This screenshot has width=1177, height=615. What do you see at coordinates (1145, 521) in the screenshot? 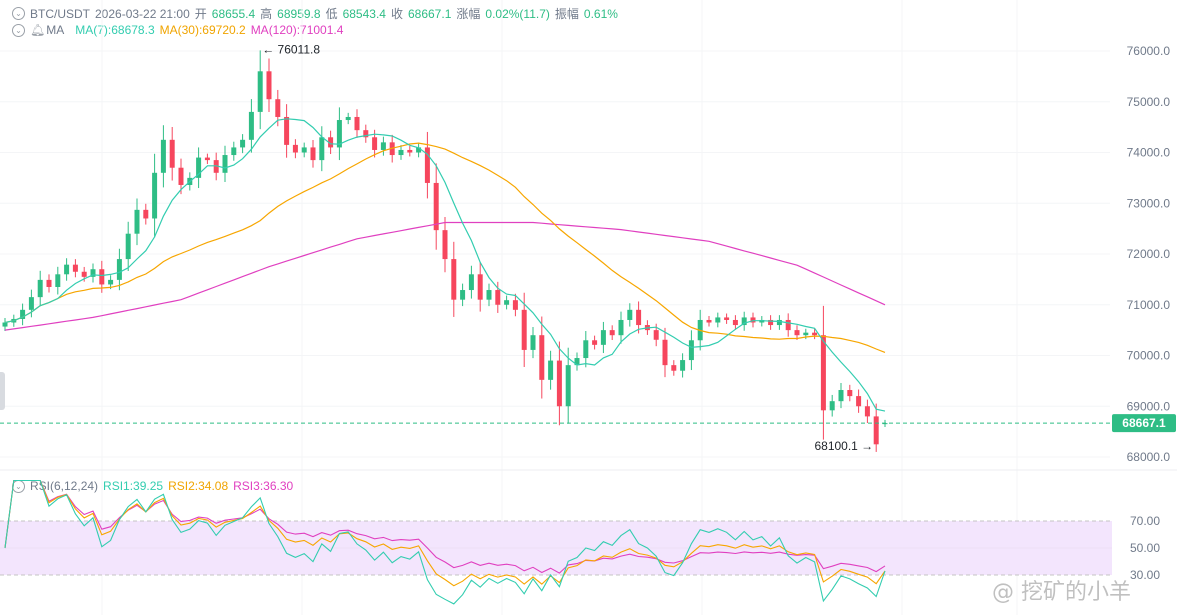
I see `rsi-tick-label: 70.00` at bounding box center [1145, 521].